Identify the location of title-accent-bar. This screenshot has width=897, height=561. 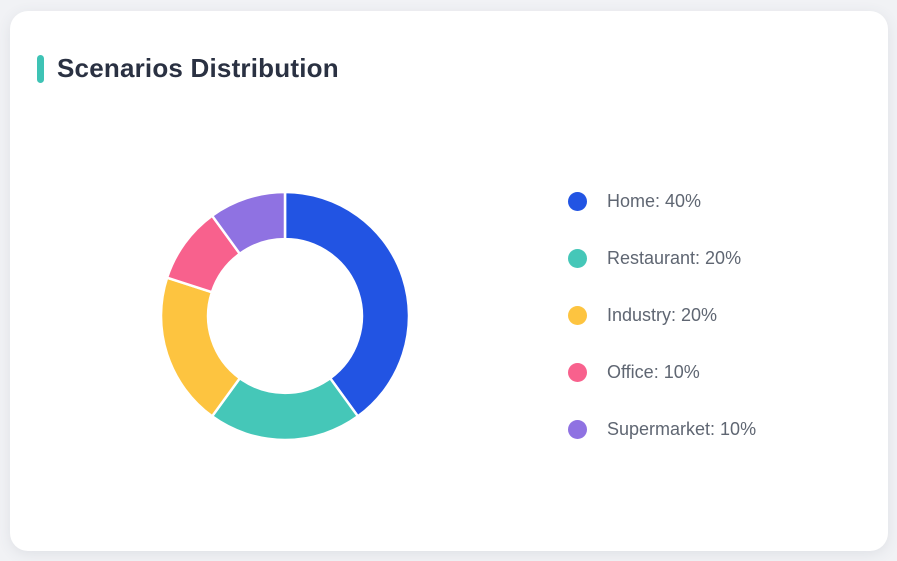
(40, 68).